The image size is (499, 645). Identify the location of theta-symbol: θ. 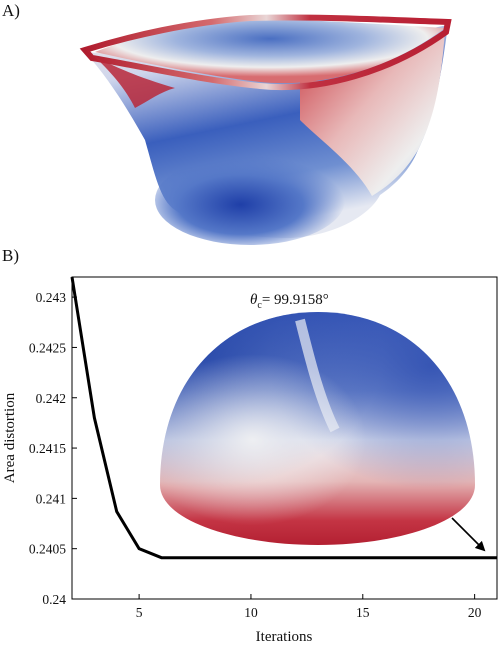
(254, 300).